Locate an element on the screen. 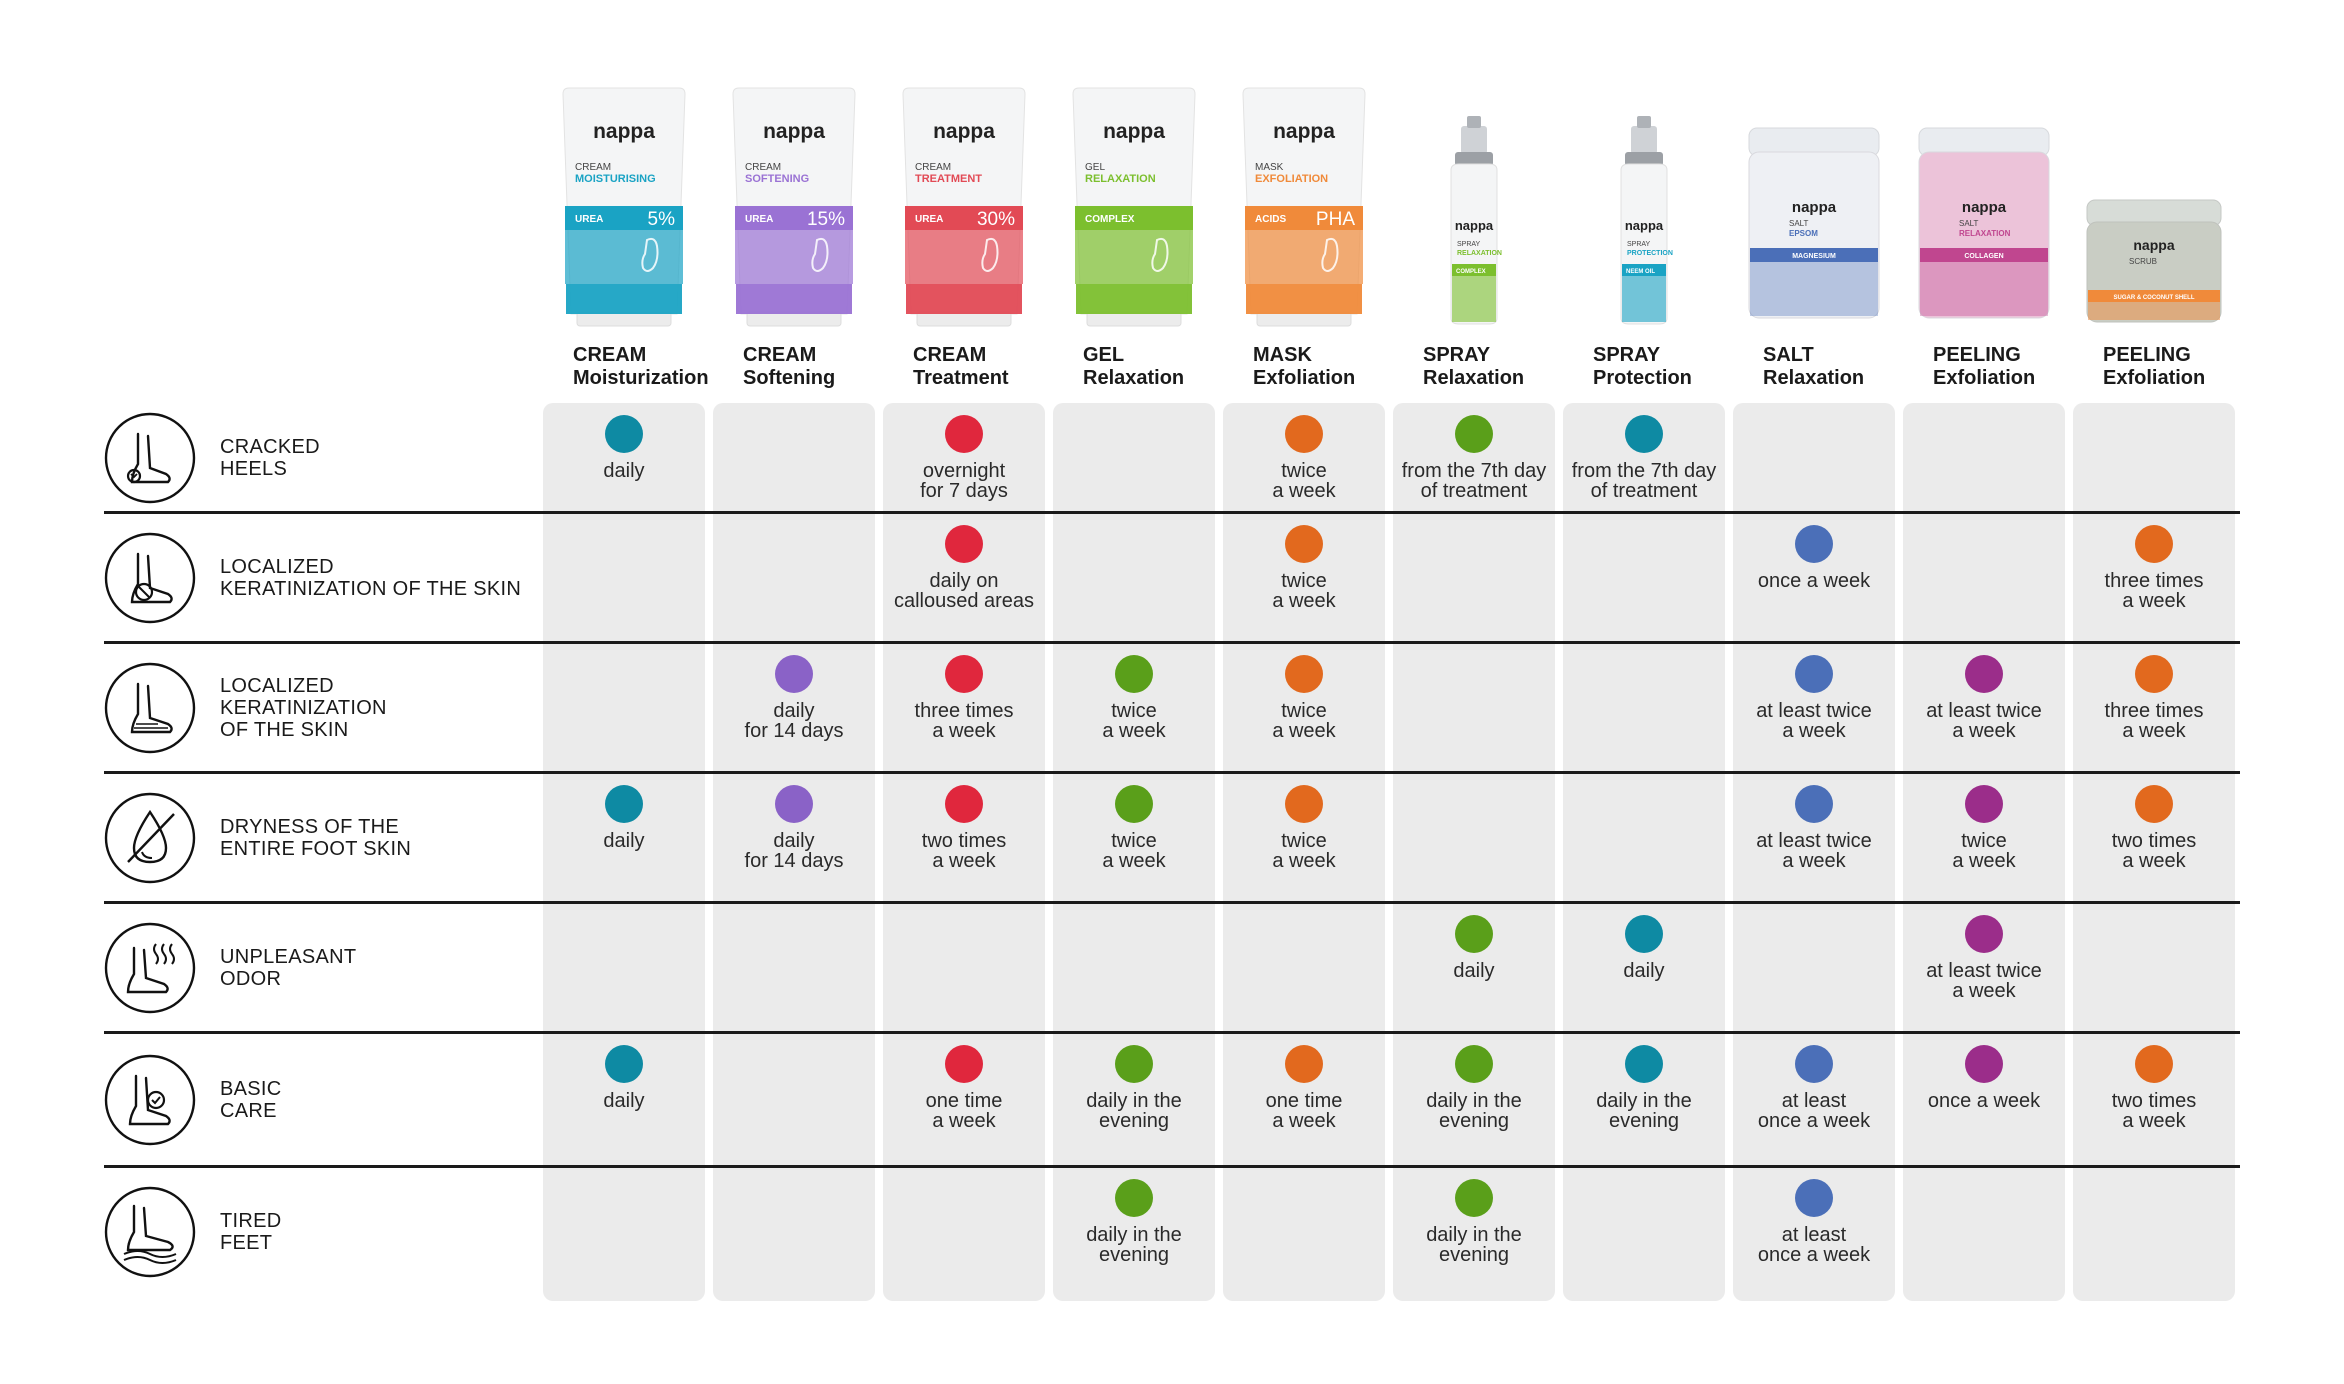  product-pack-image: nappa SALT RELAXATION COLLAGEN is located at coordinates (1984, 205).